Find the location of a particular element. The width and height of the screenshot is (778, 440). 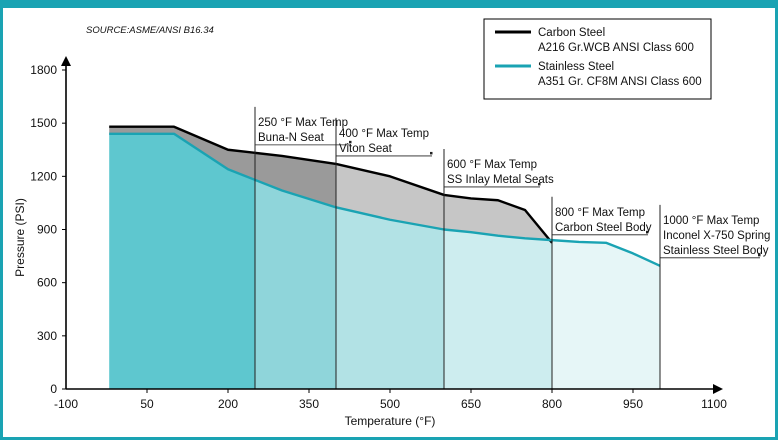

legend-sublabel-stainless-steel: A351 Gr. CF8M ANSI Class 600 is located at coordinates (620, 82).